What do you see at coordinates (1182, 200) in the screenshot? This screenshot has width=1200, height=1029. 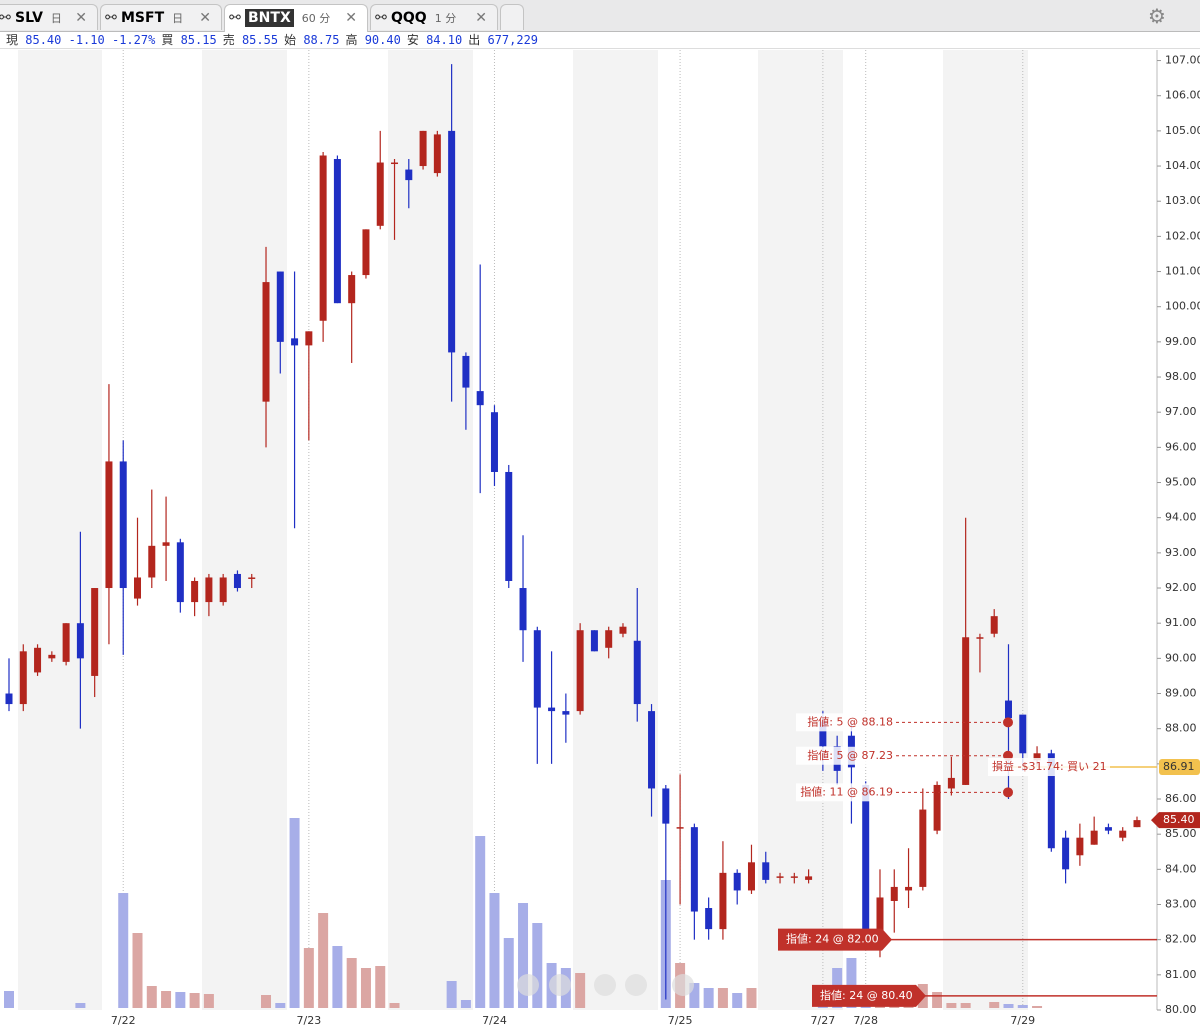 I see `y-tick-label: 103.00` at bounding box center [1182, 200].